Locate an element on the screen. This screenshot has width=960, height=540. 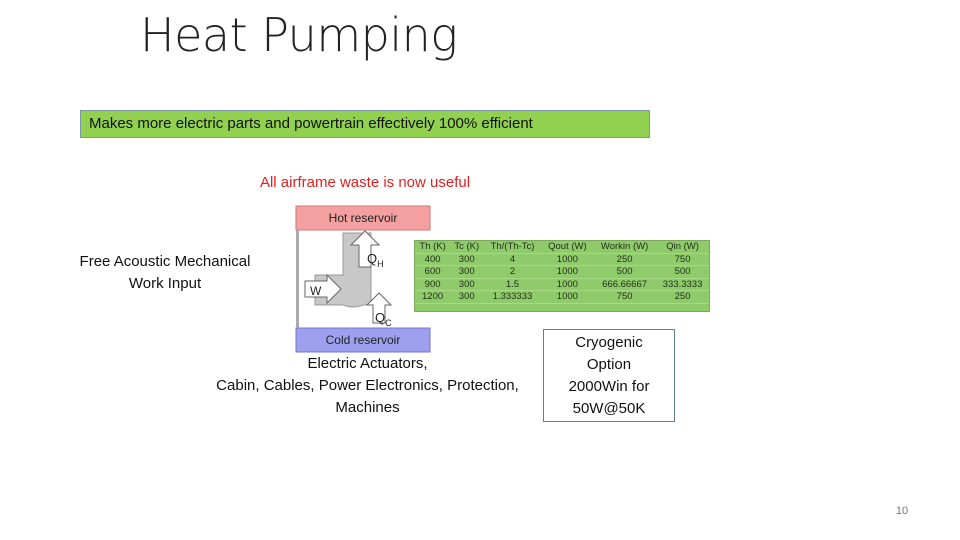
qc-arrow-icon is located at coordinates (379, 308).